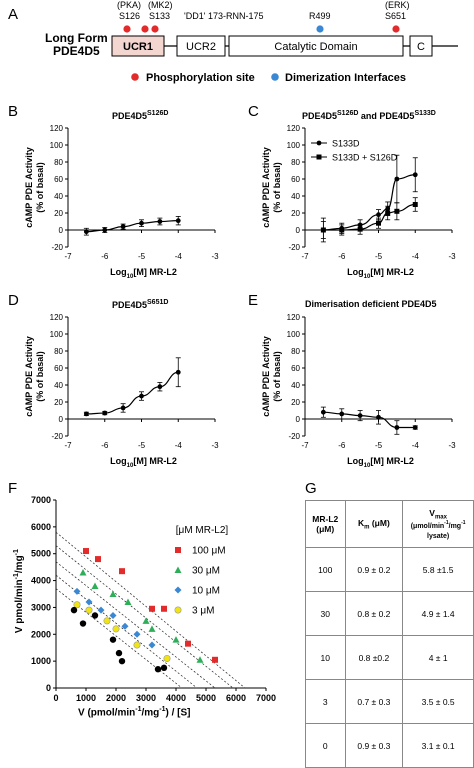 The height and width of the screenshot is (768, 474). What do you see at coordinates (130, 277) in the screenshot?
I see `x-axis-label-sub: 10` at bounding box center [130, 277].